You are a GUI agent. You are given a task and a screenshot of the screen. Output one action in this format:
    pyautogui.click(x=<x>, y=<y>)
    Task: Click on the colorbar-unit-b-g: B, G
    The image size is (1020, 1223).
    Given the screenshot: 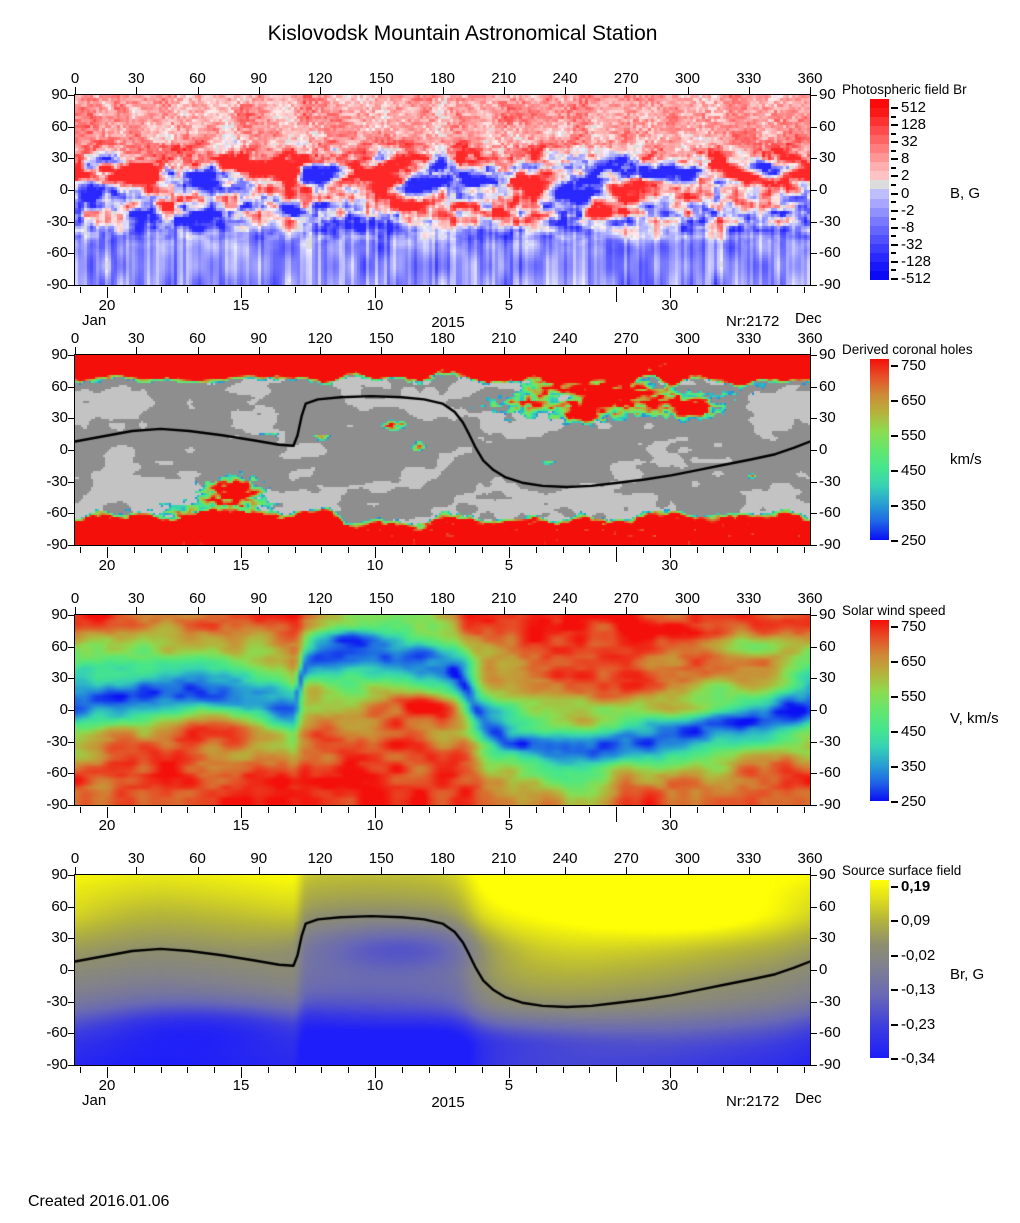 What is the action you would take?
    pyautogui.click(x=965, y=193)
    